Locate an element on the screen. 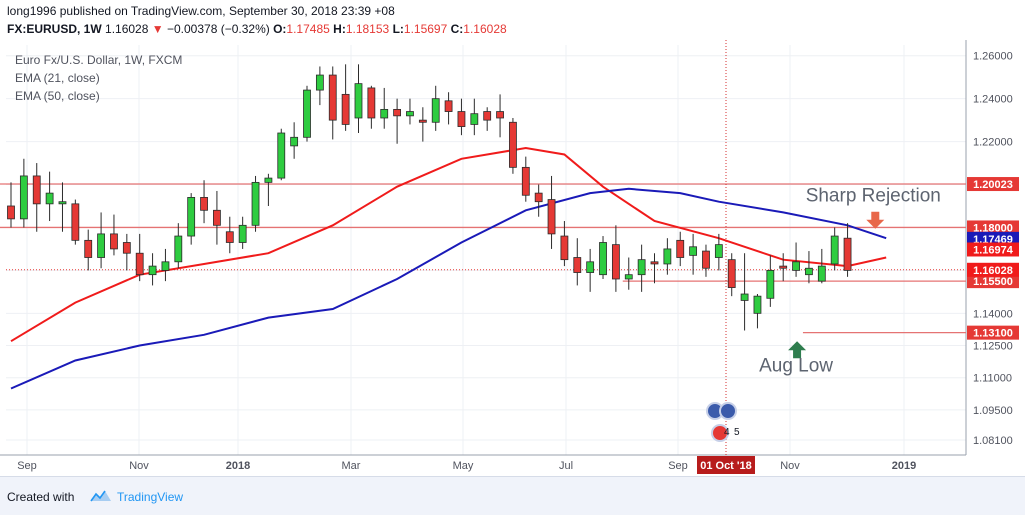  x-tick-label: Mar is located at coordinates (351, 466).